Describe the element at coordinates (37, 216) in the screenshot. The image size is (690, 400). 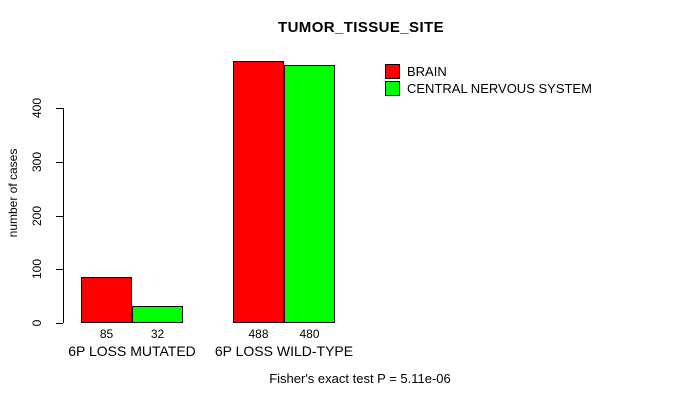
I see `y-tick-label-200: 200` at that location.